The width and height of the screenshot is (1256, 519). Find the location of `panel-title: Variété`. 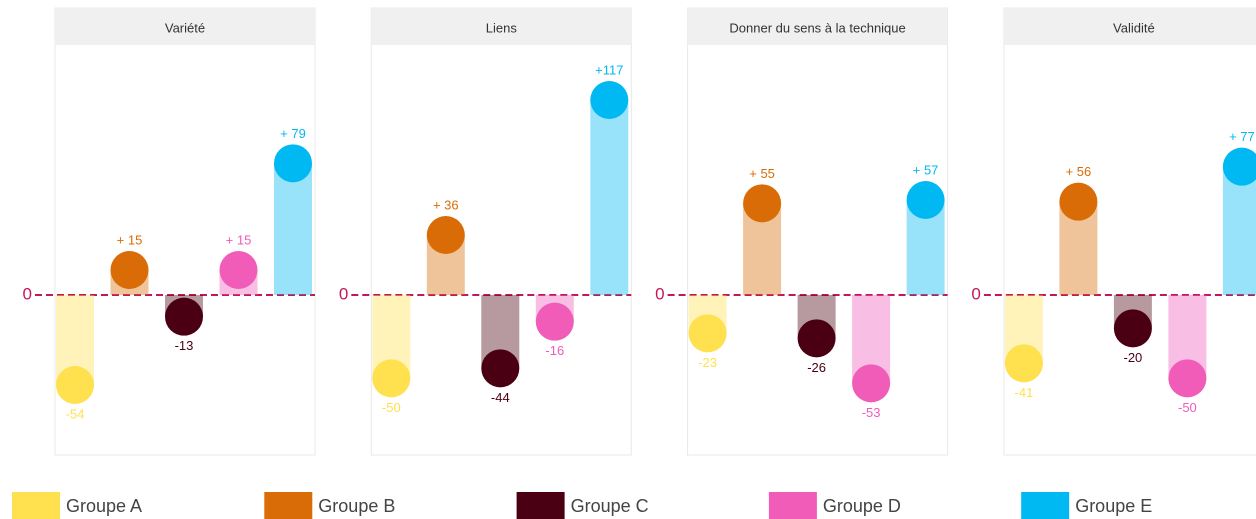

panel-title: Variété is located at coordinates (185, 27).